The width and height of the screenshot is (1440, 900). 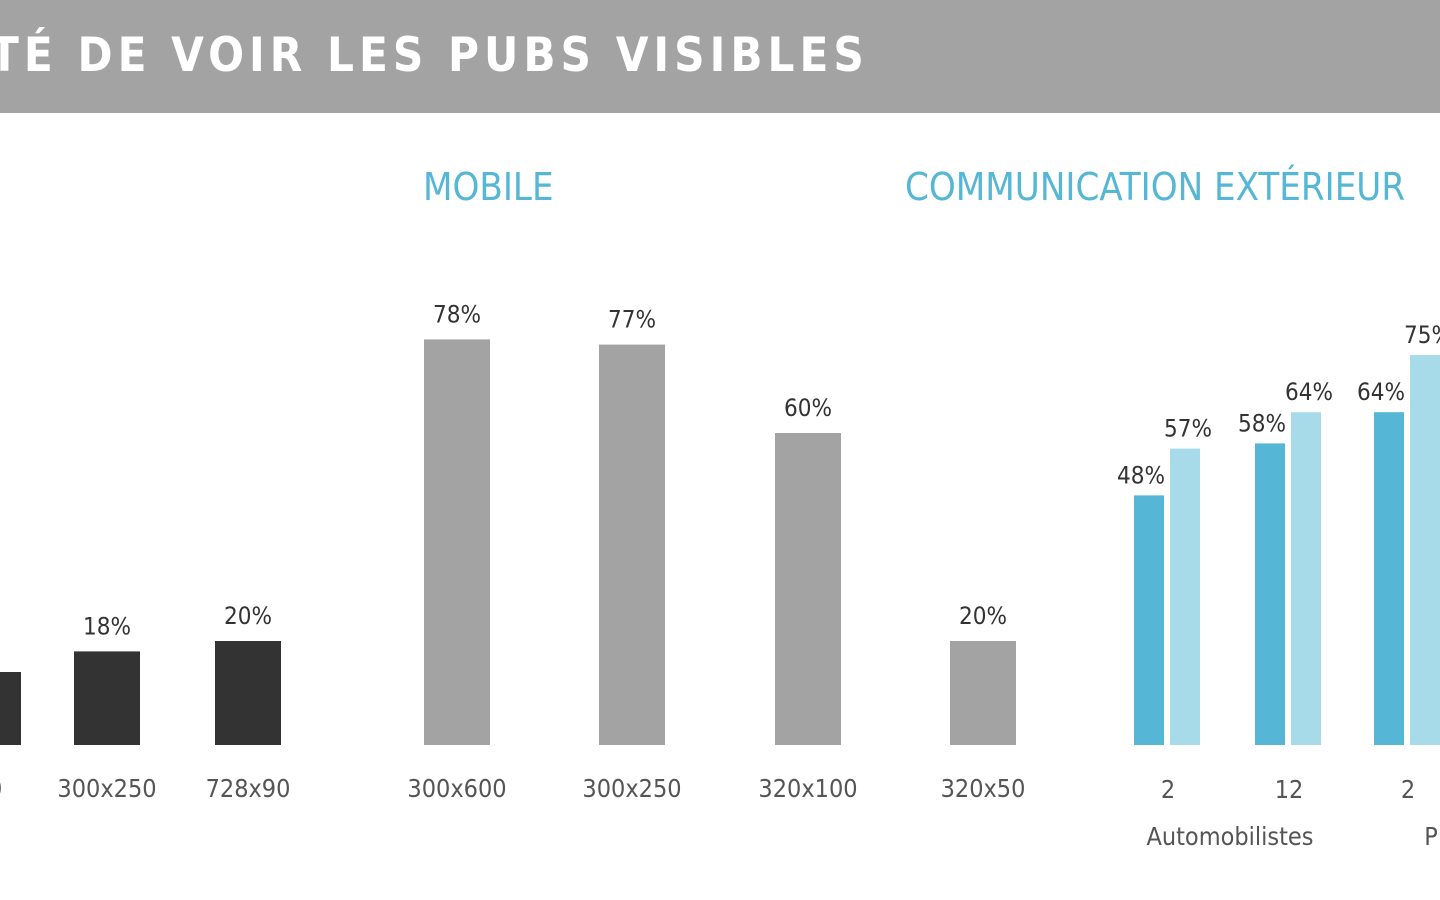 What do you see at coordinates (456, 788) in the screenshot?
I see `mobile-category-label: 300x600` at bounding box center [456, 788].